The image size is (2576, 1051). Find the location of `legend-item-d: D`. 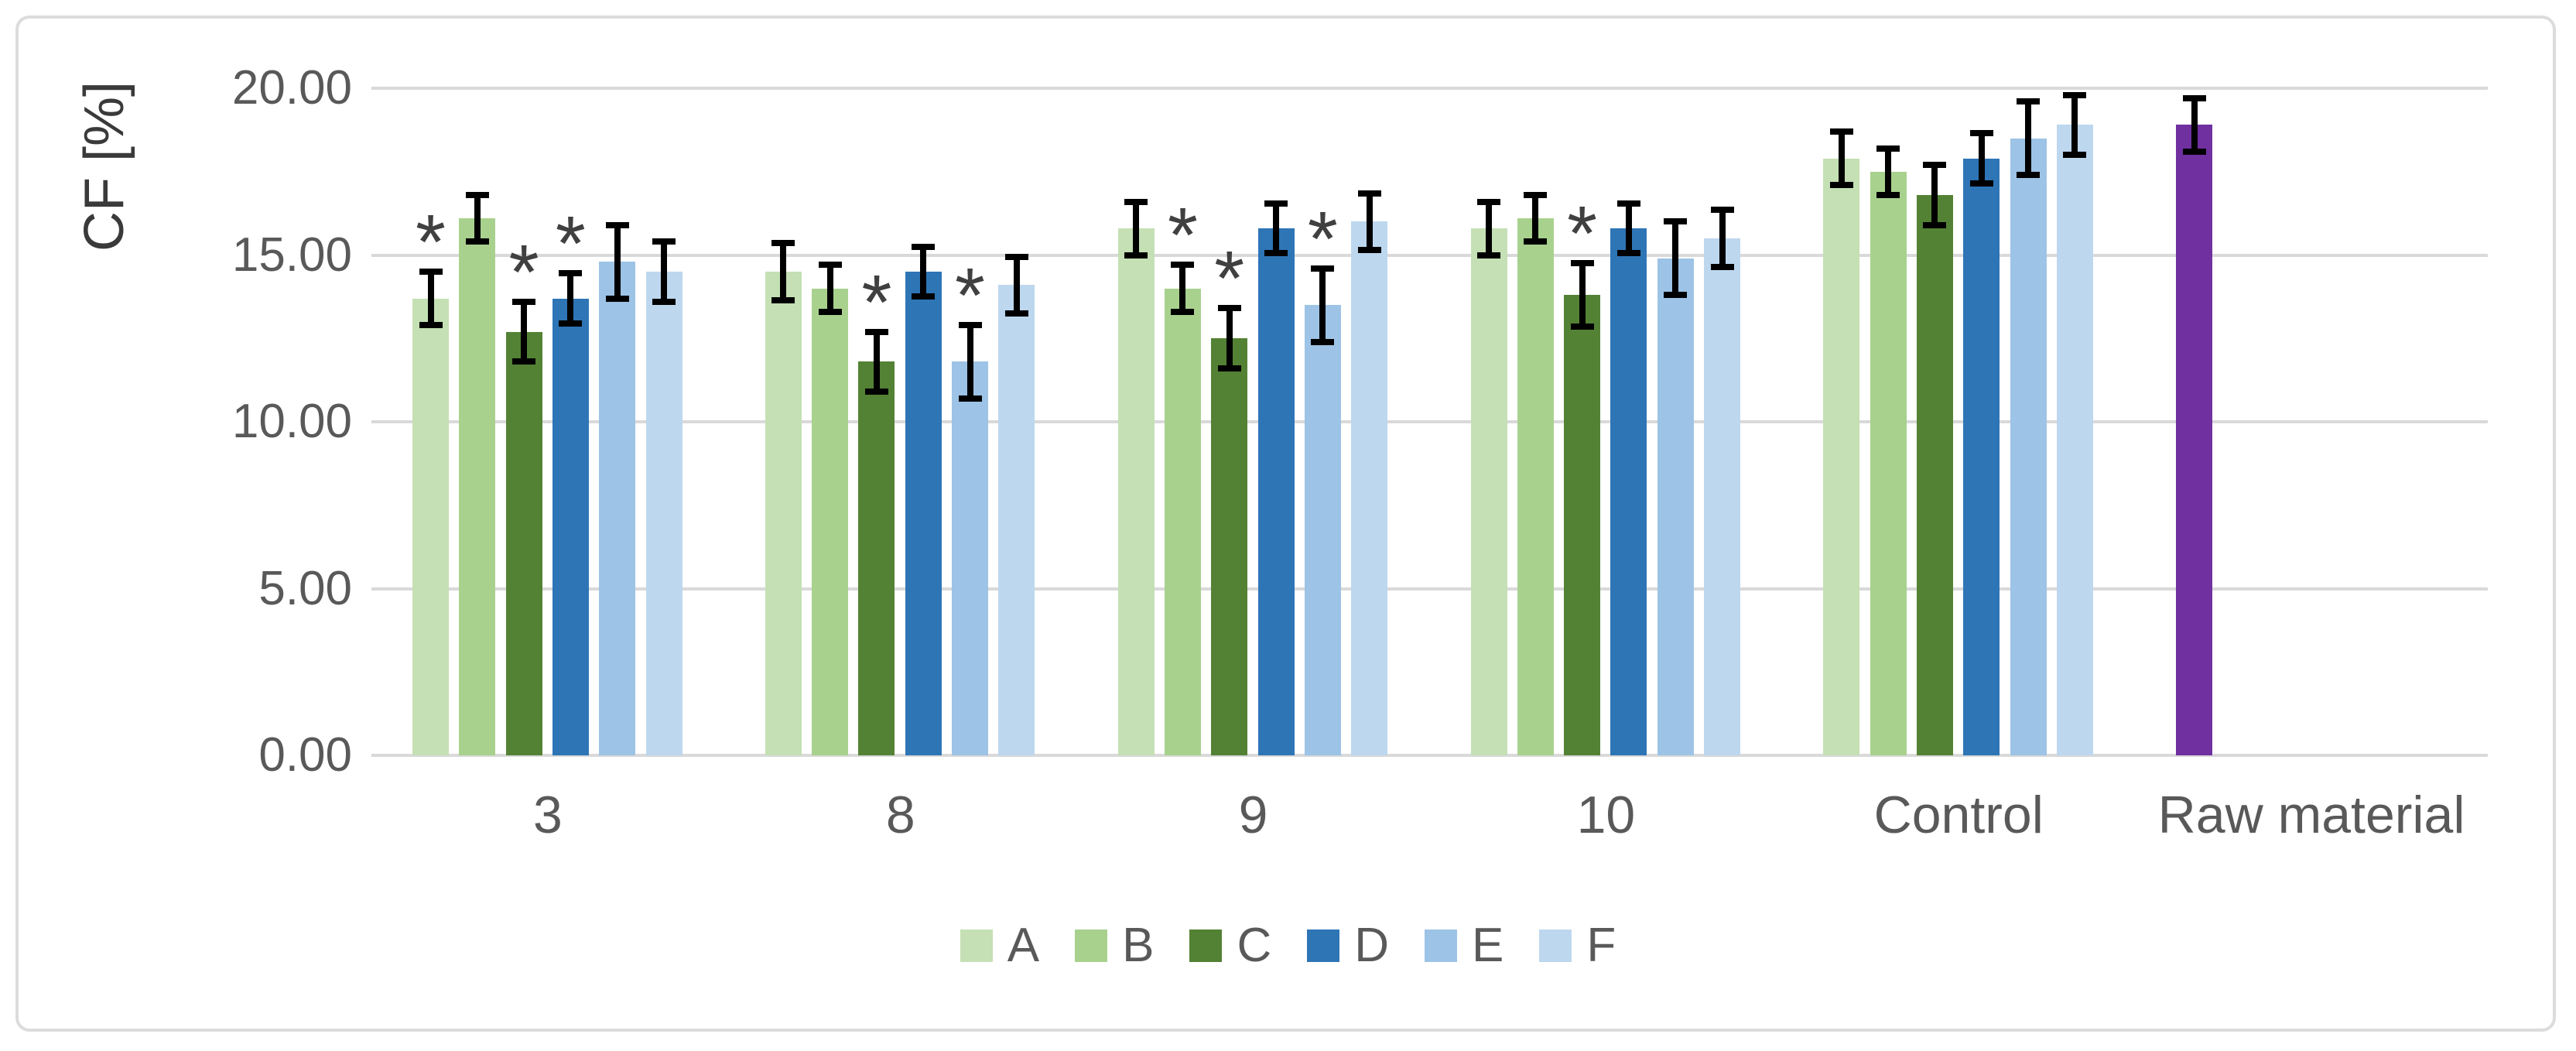

legend-item-d: D is located at coordinates (1348, 946).